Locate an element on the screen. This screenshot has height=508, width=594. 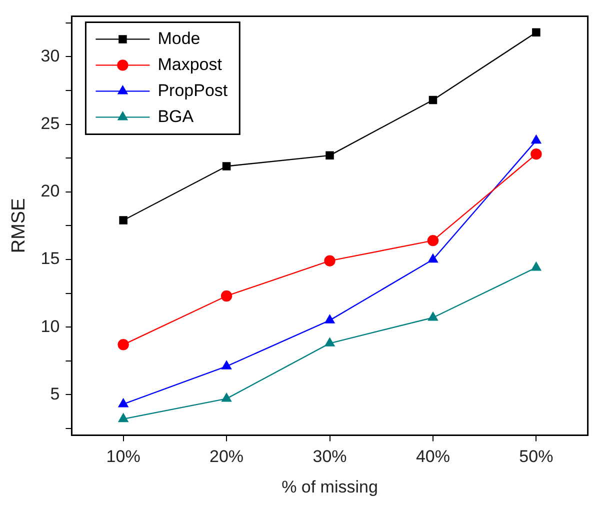
y-tick-label: 5 is located at coordinates (55, 394).